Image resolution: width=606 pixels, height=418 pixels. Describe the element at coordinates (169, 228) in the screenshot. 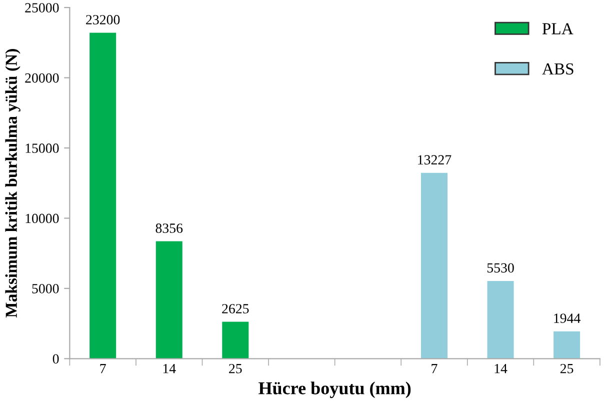

I see `data-label: 8356` at that location.